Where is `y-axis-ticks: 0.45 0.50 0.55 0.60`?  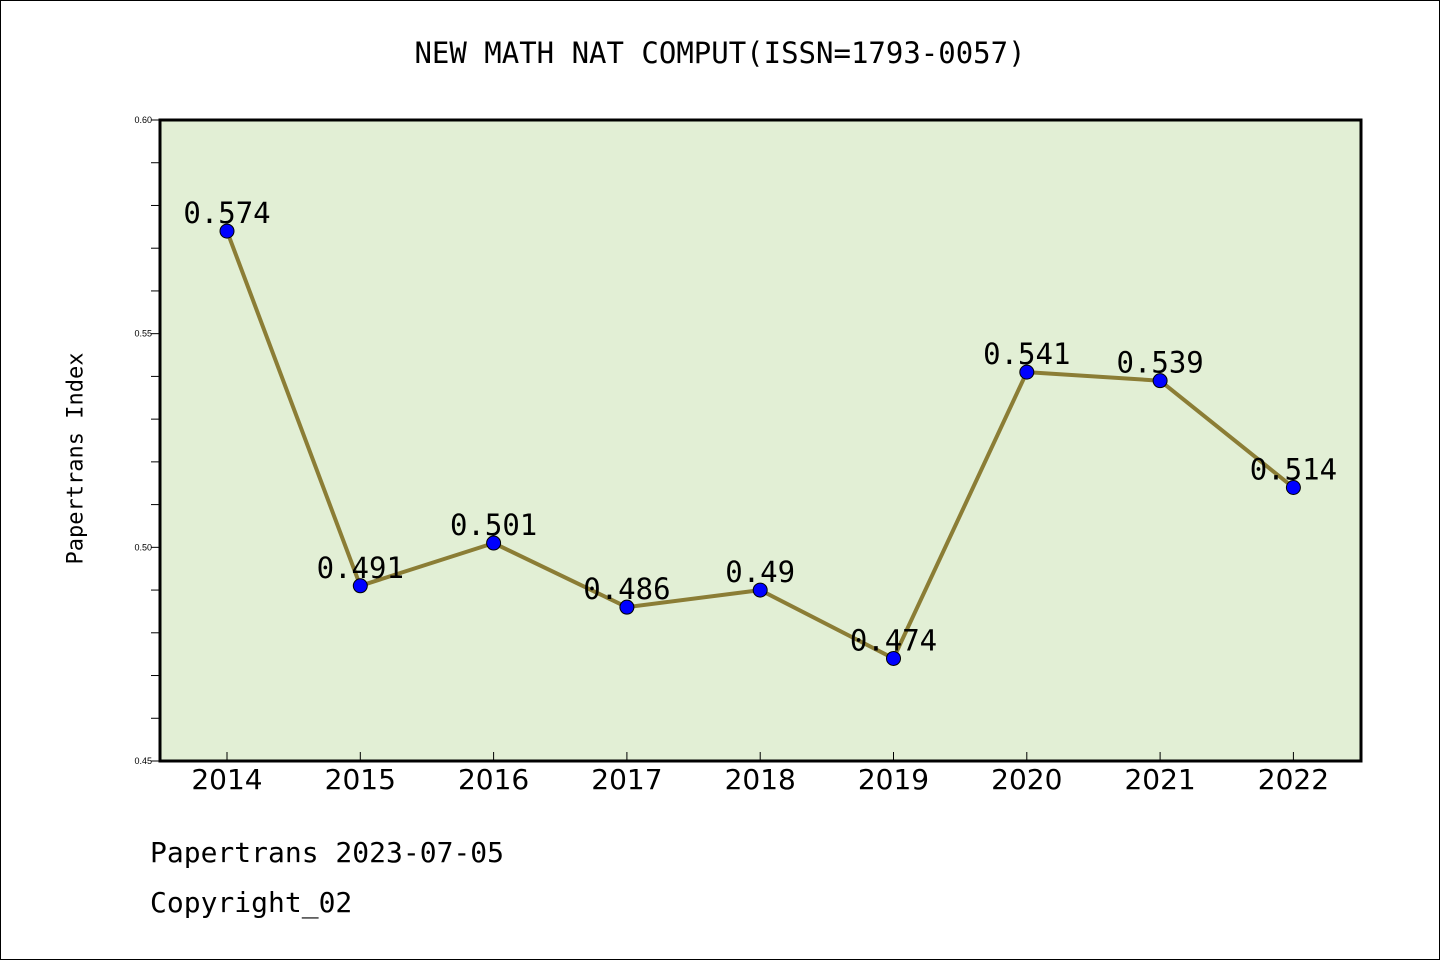
y-axis-ticks: 0.45 0.50 0.55 0.60 is located at coordinates (147, 440).